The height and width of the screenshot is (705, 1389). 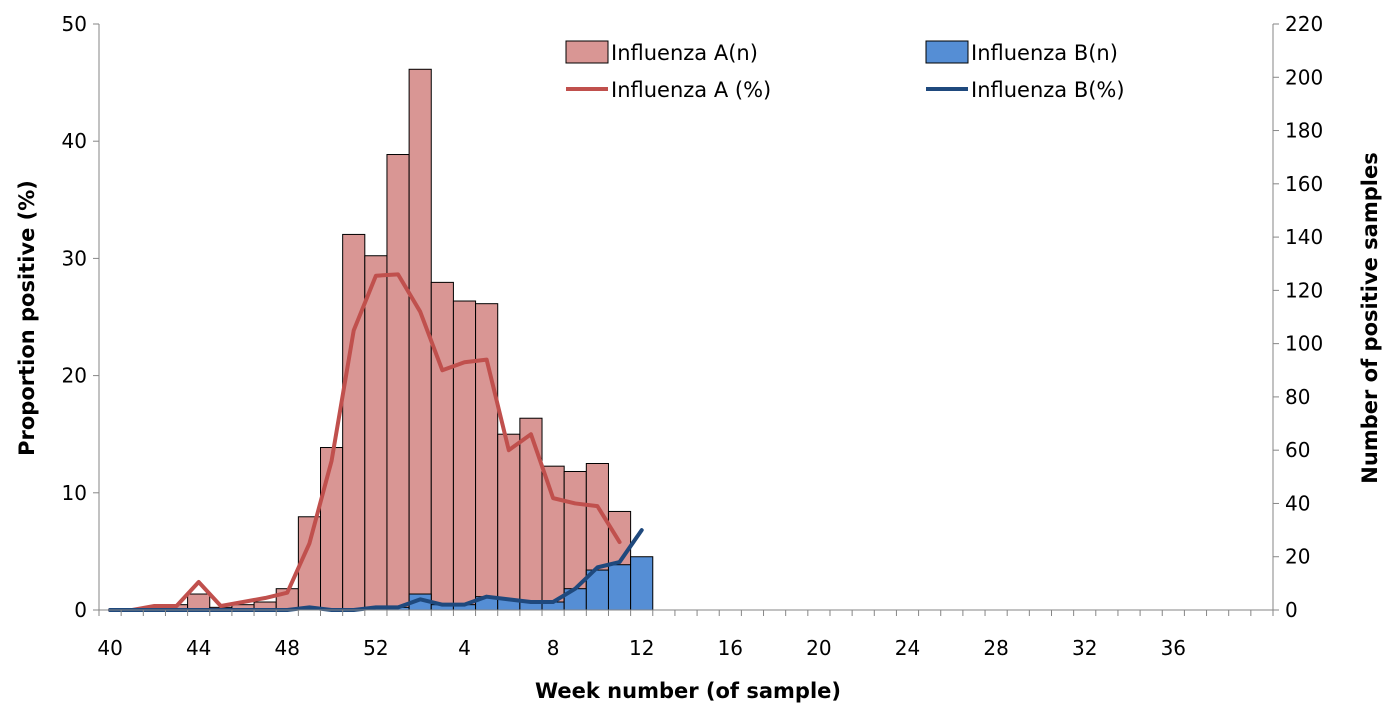 I want to click on left-tick-label: 20, so click(x=74, y=376).